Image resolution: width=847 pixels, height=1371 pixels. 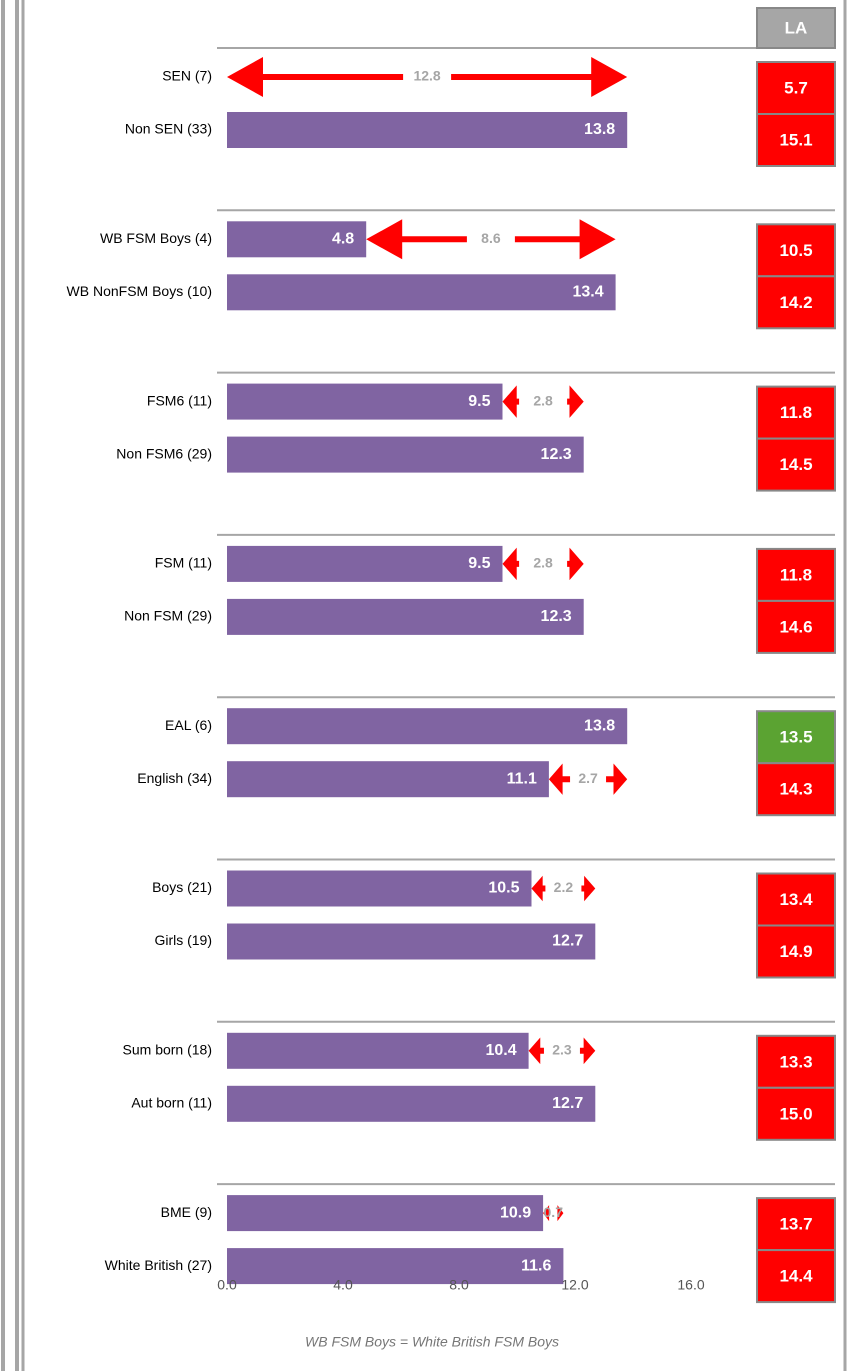 What do you see at coordinates (564, 887) in the screenshot?
I see `gap-label: 2.2` at bounding box center [564, 887].